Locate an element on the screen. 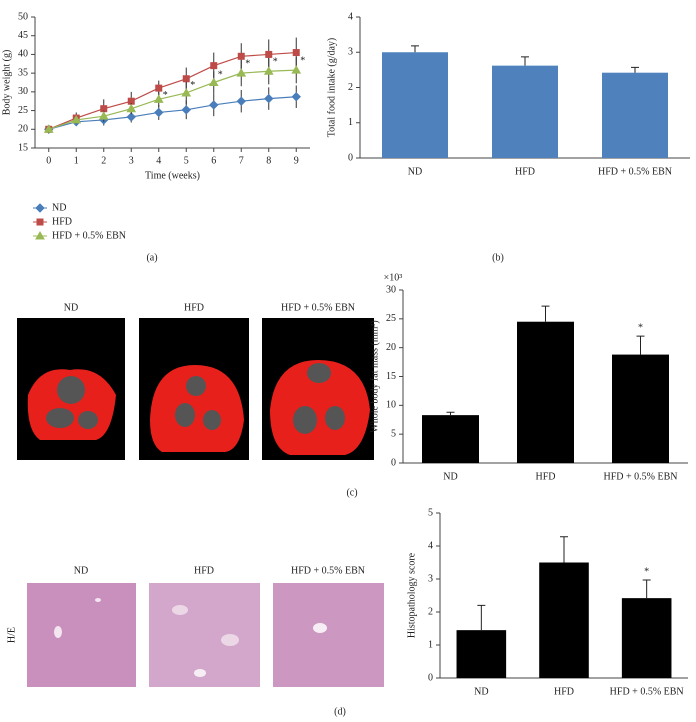  x-tick-label: 3 is located at coordinates (131, 160).